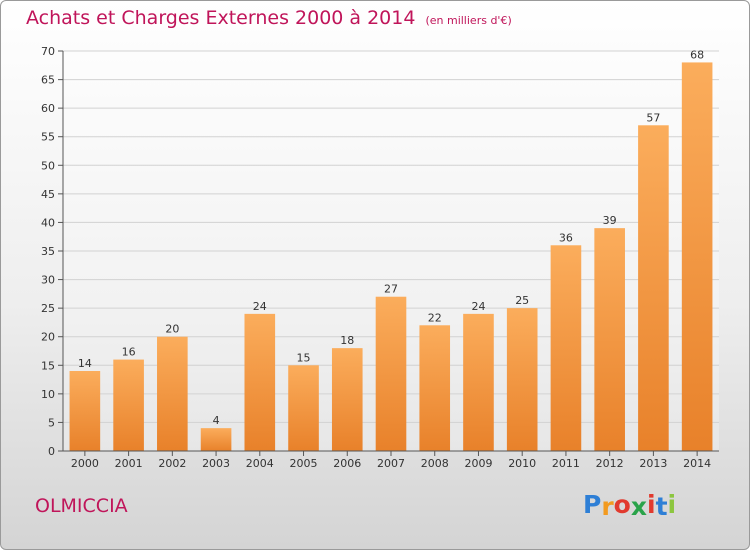 Image resolution: width=750 pixels, height=550 pixels. Describe the element at coordinates (622, 504) in the screenshot. I see `logo-letter: o` at that location.